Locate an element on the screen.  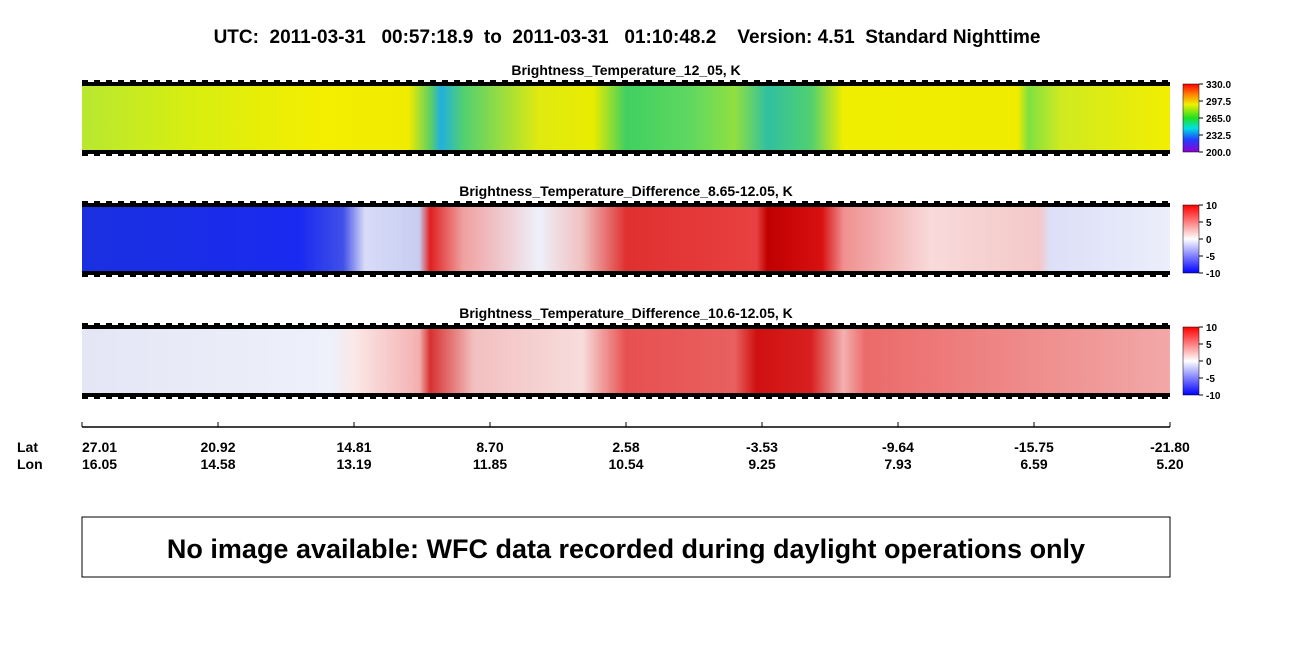
colorbar-tick-label: 330.0 is located at coordinates (1218, 85).